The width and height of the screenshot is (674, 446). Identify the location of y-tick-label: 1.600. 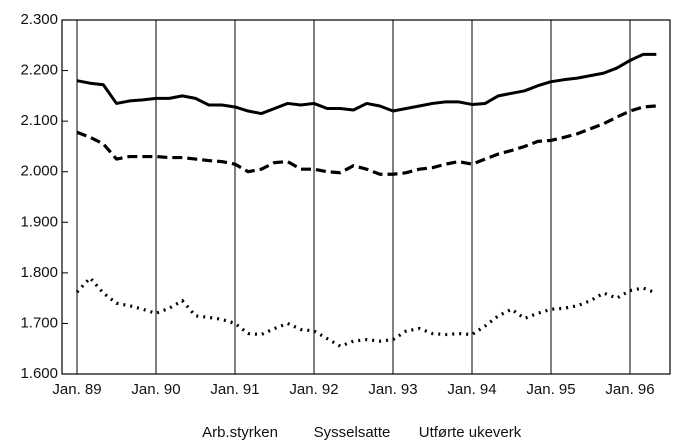
(39, 373).